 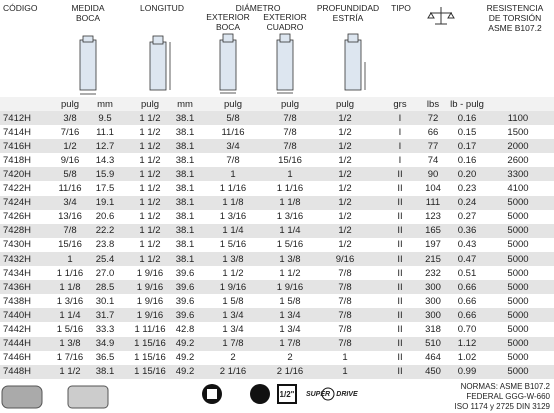 What do you see at coordinates (17, 273) in the screenshot?
I see `code: 7434H` at bounding box center [17, 273].